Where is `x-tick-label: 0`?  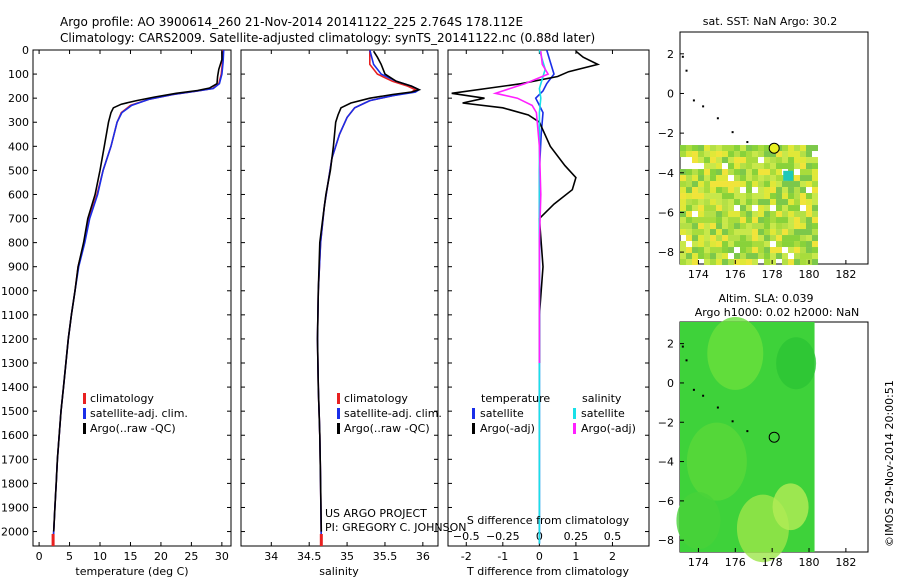 x-tick-label: 0 is located at coordinates (39, 556).